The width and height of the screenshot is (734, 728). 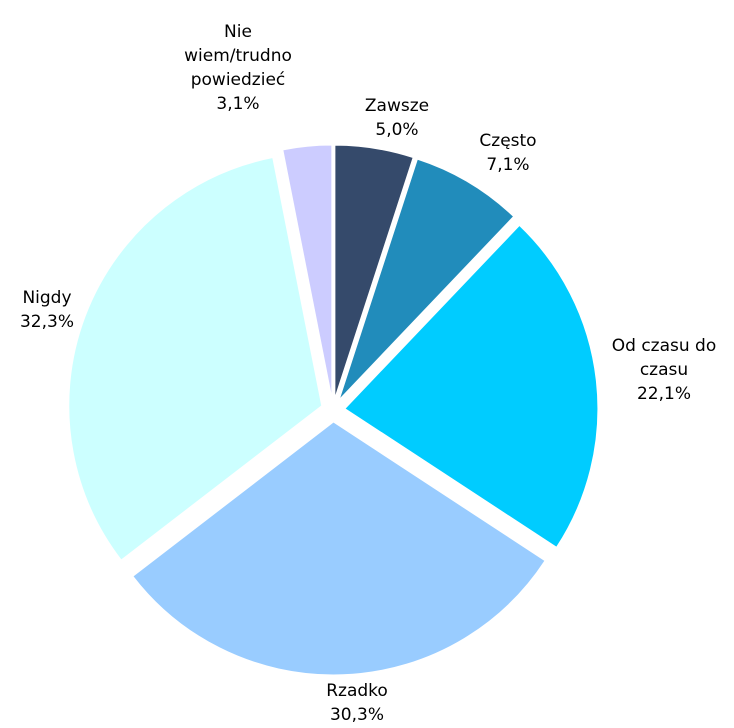 I want to click on value-label: 5,0%, so click(x=397, y=130).